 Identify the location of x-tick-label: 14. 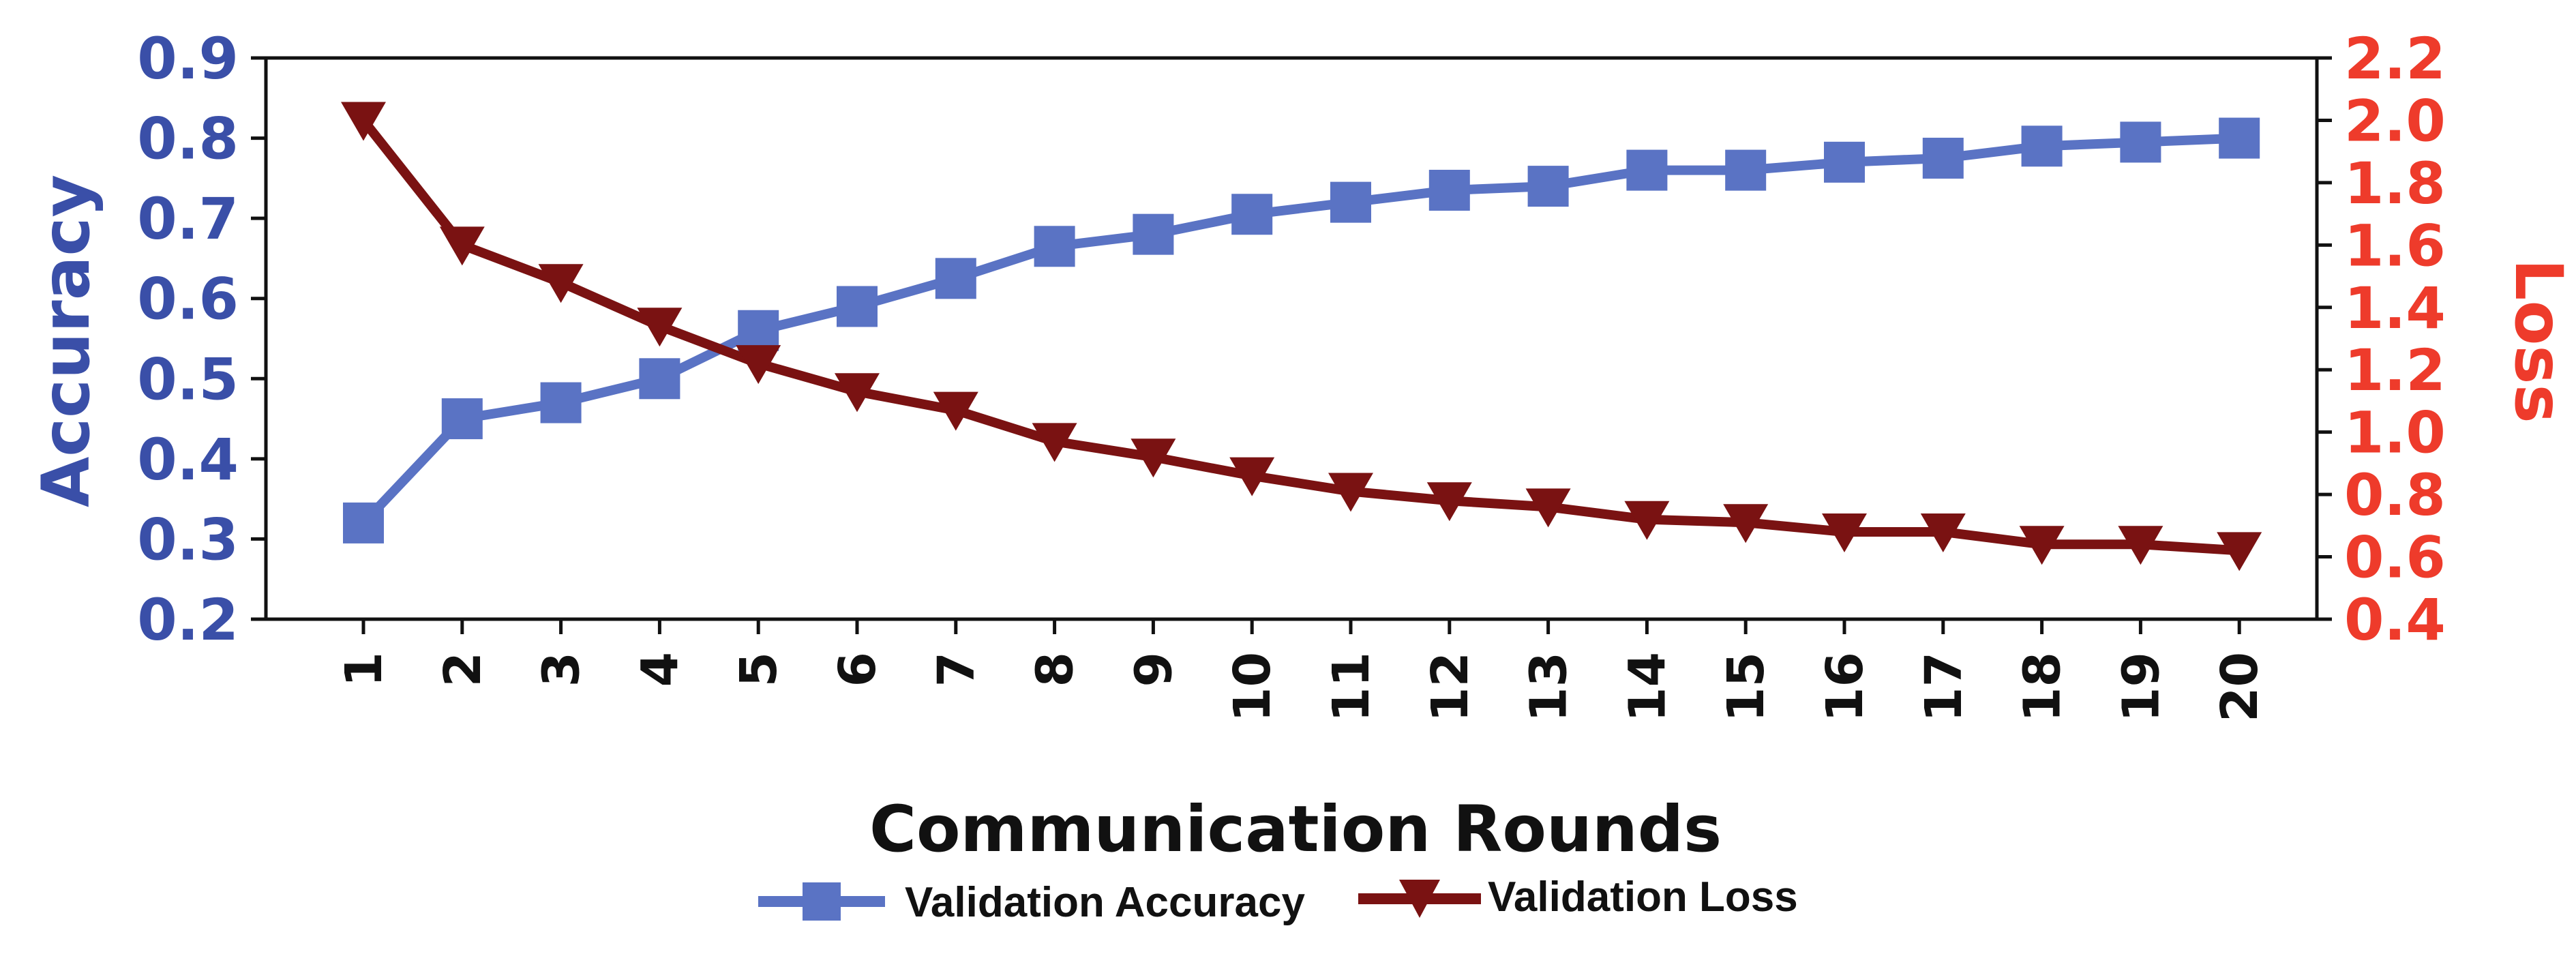
(1647, 687).